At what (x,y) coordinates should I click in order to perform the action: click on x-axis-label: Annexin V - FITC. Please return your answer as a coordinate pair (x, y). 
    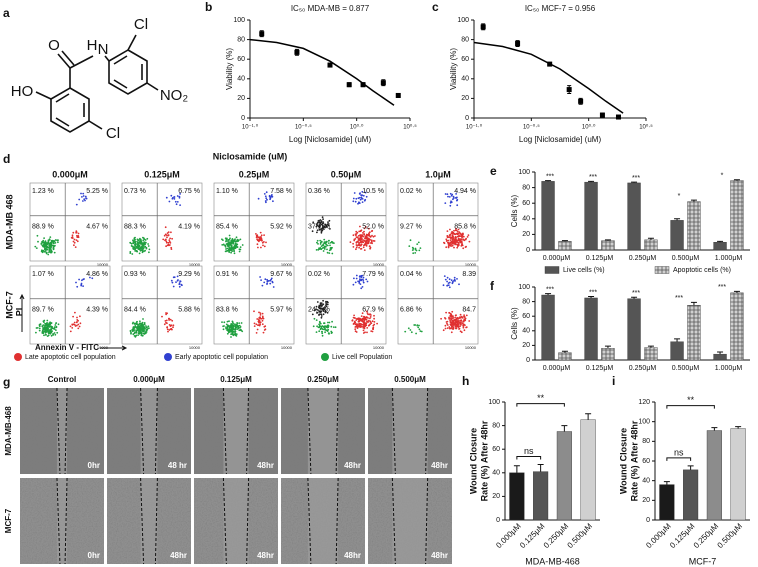
    Looking at the image, I should click on (67, 347).